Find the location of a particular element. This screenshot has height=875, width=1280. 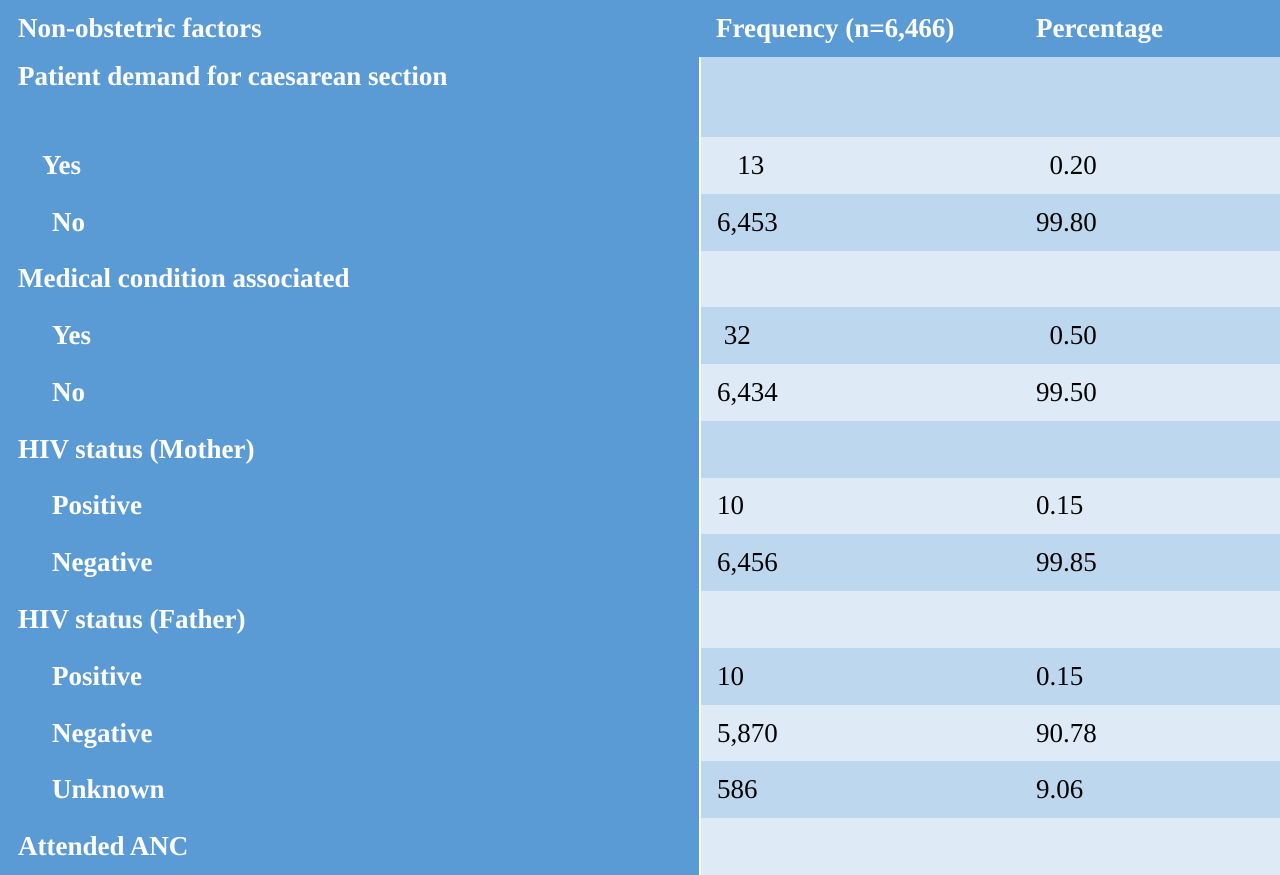

row-percentage: 0.20 is located at coordinates (1150, 165).